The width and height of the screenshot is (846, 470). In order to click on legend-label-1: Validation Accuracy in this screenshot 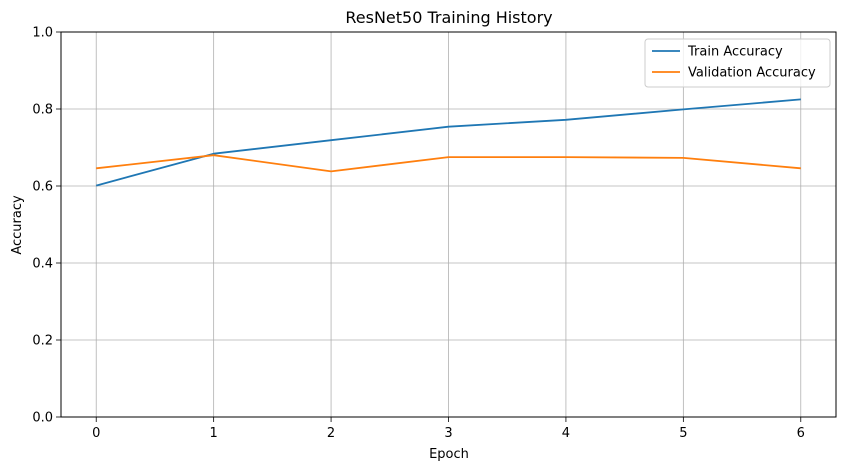, I will do `click(752, 73)`.